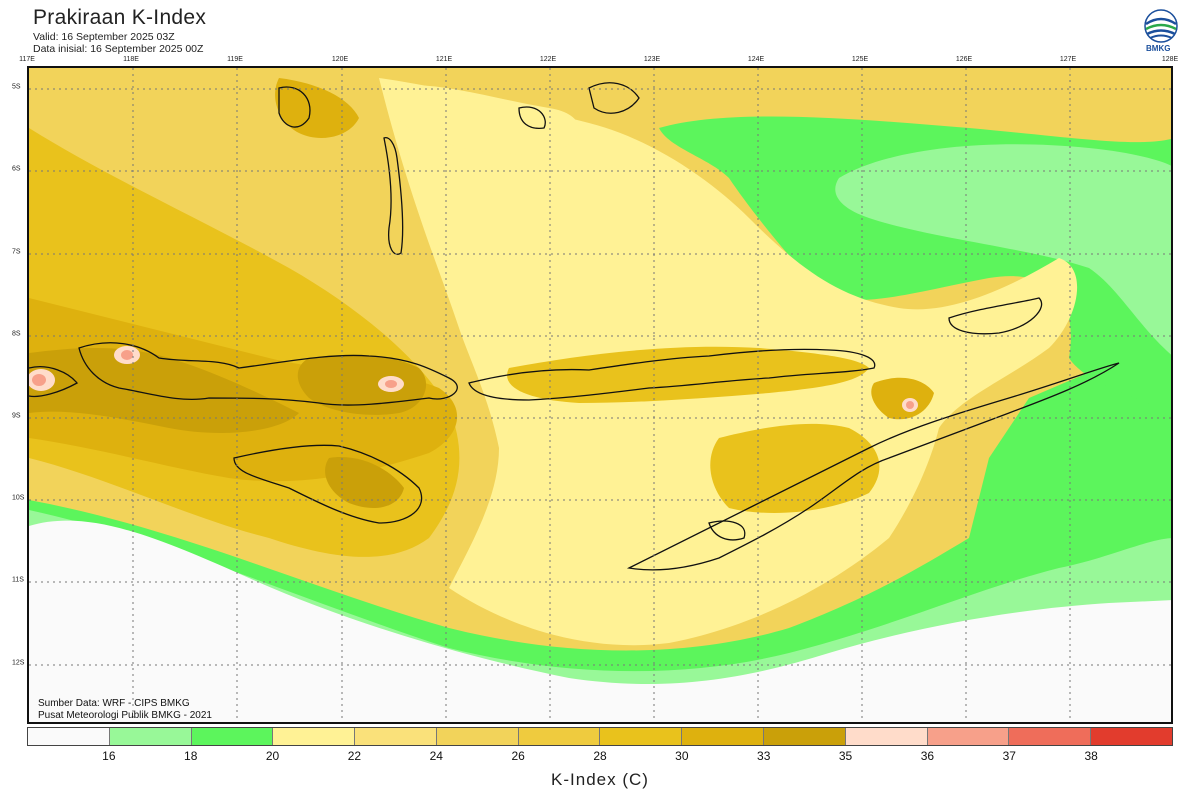 The height and width of the screenshot is (800, 1200). What do you see at coordinates (16, 169) in the screenshot?
I see `lat-tick: 6S` at bounding box center [16, 169].